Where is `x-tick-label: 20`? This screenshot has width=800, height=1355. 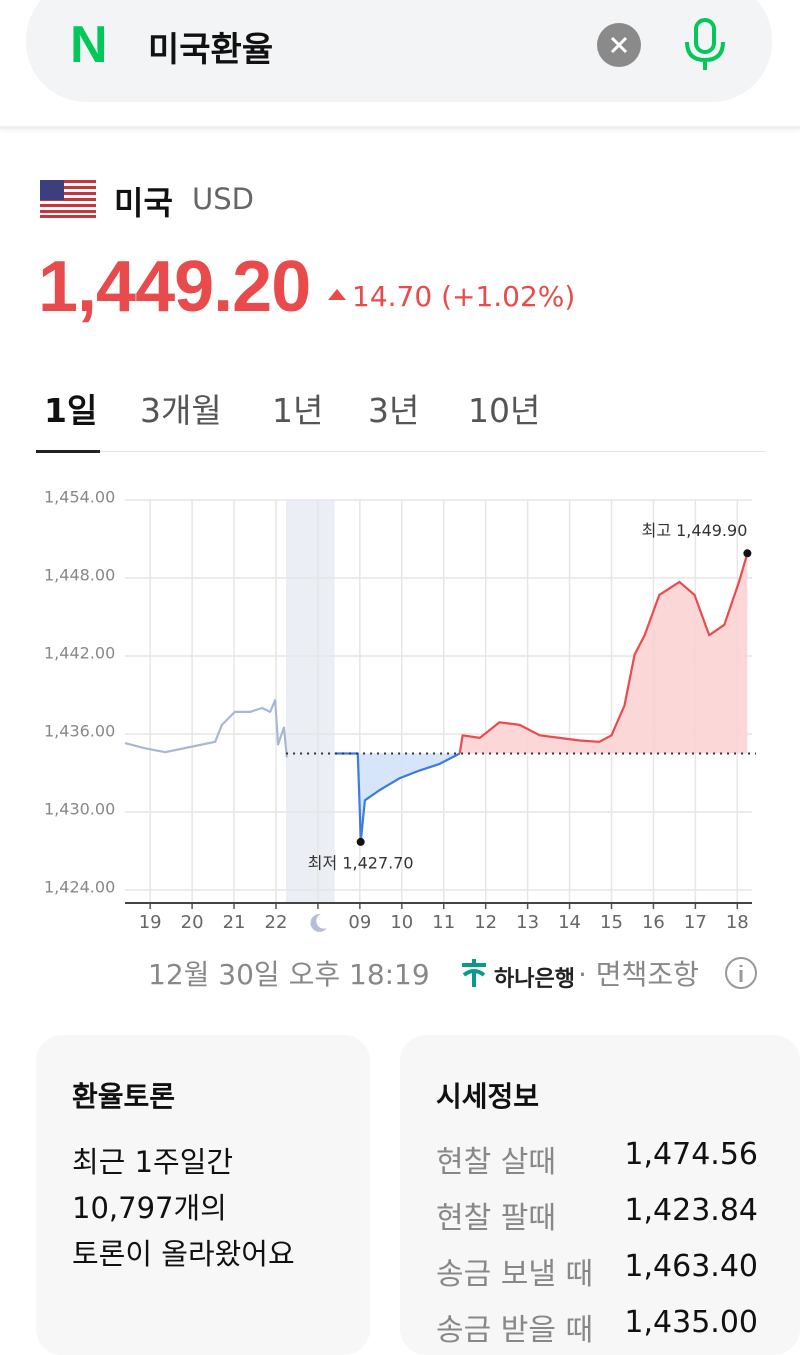
x-tick-label: 20 is located at coordinates (192, 922).